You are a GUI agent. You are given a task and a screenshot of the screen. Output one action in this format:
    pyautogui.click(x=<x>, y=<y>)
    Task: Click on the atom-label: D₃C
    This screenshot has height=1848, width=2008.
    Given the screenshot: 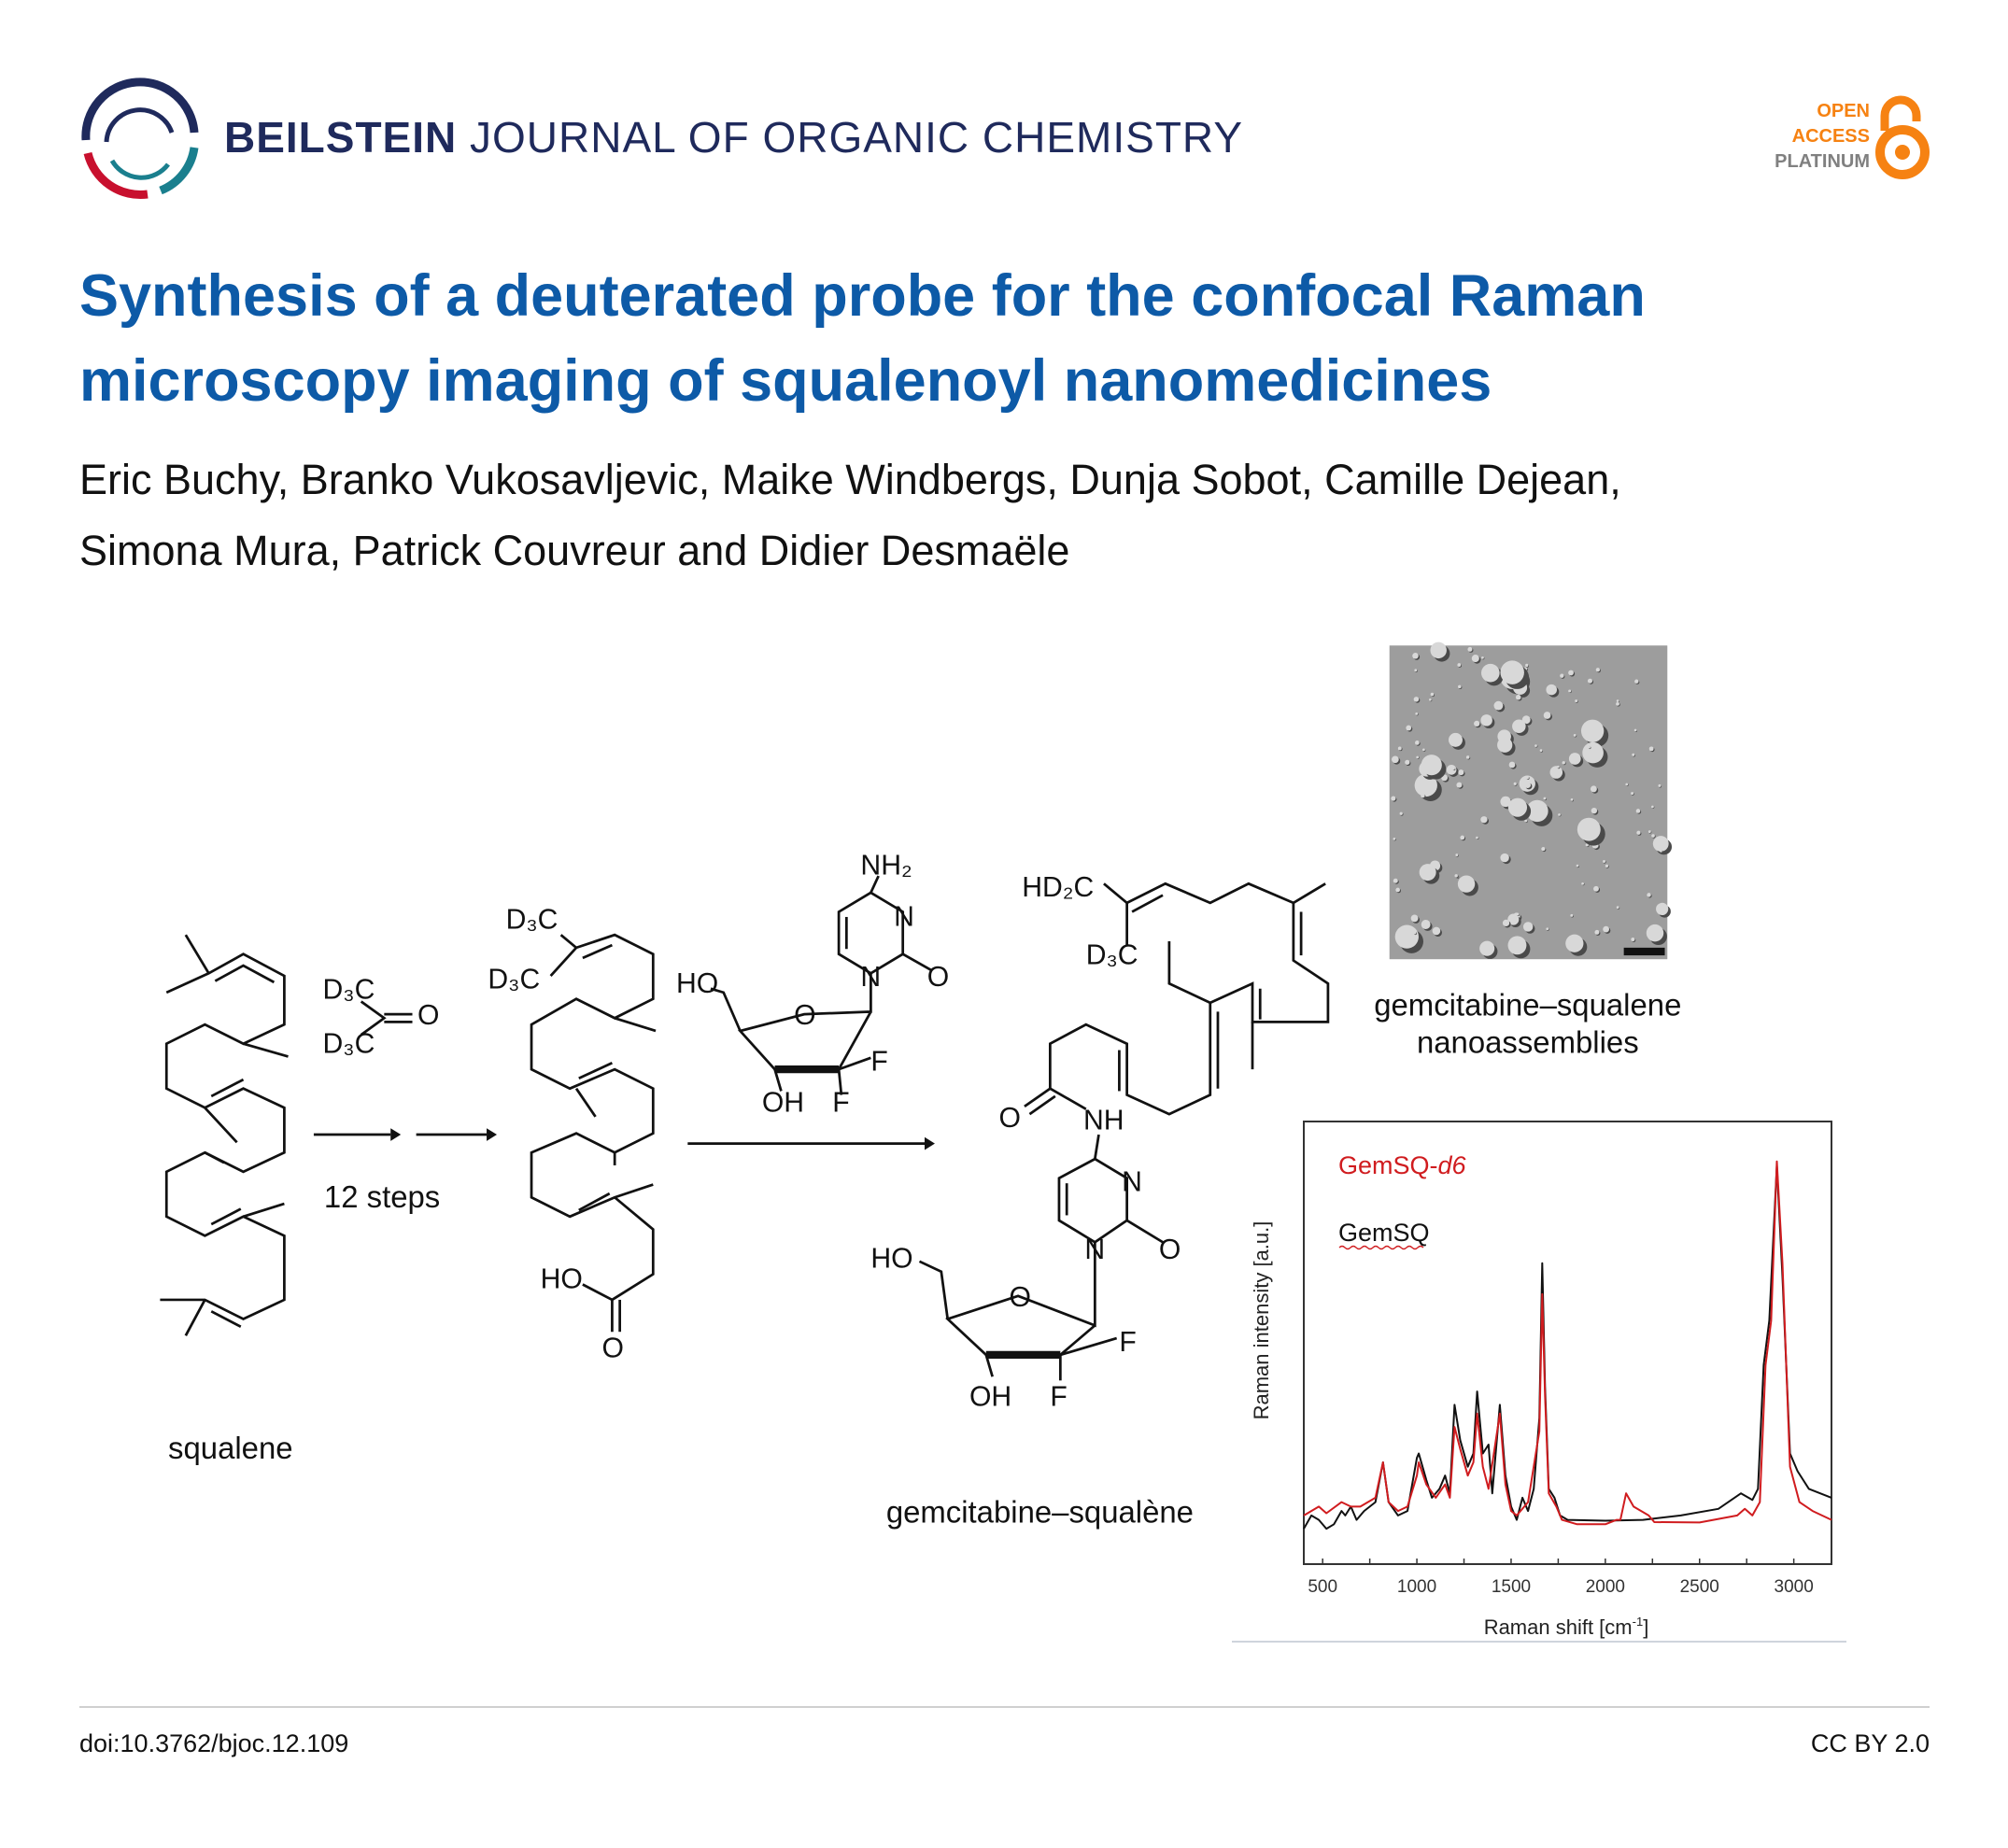 What is the action you would take?
    pyautogui.click(x=514, y=980)
    